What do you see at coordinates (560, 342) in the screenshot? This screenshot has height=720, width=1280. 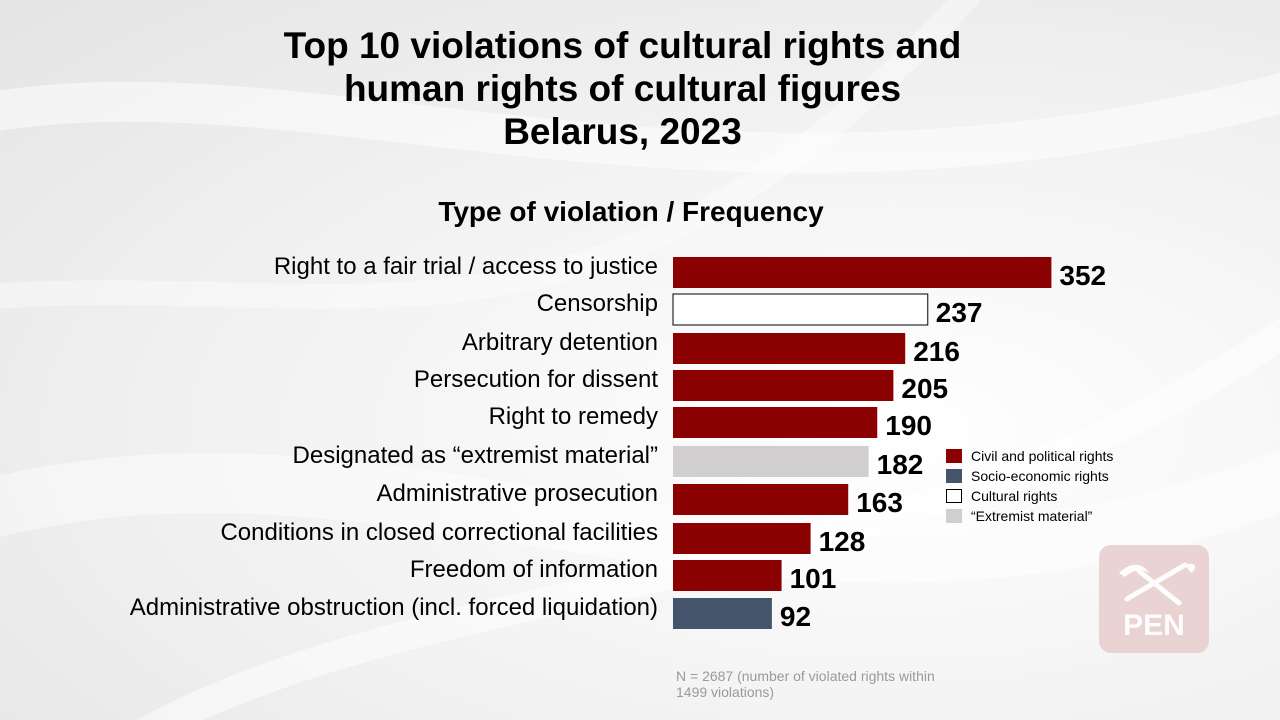 I see `category-label-arbitrary-detention: Arbitrary detention` at bounding box center [560, 342].